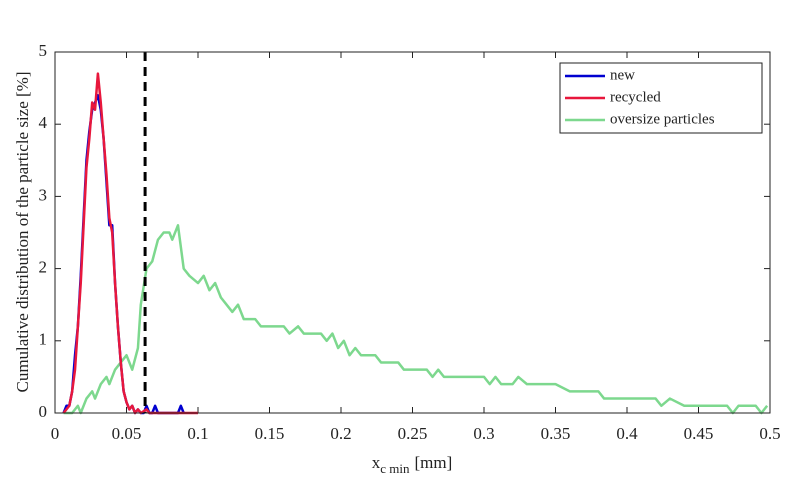 The height and width of the screenshot is (486, 793). What do you see at coordinates (43, 411) in the screenshot?
I see `y-tick-label: 0` at bounding box center [43, 411].